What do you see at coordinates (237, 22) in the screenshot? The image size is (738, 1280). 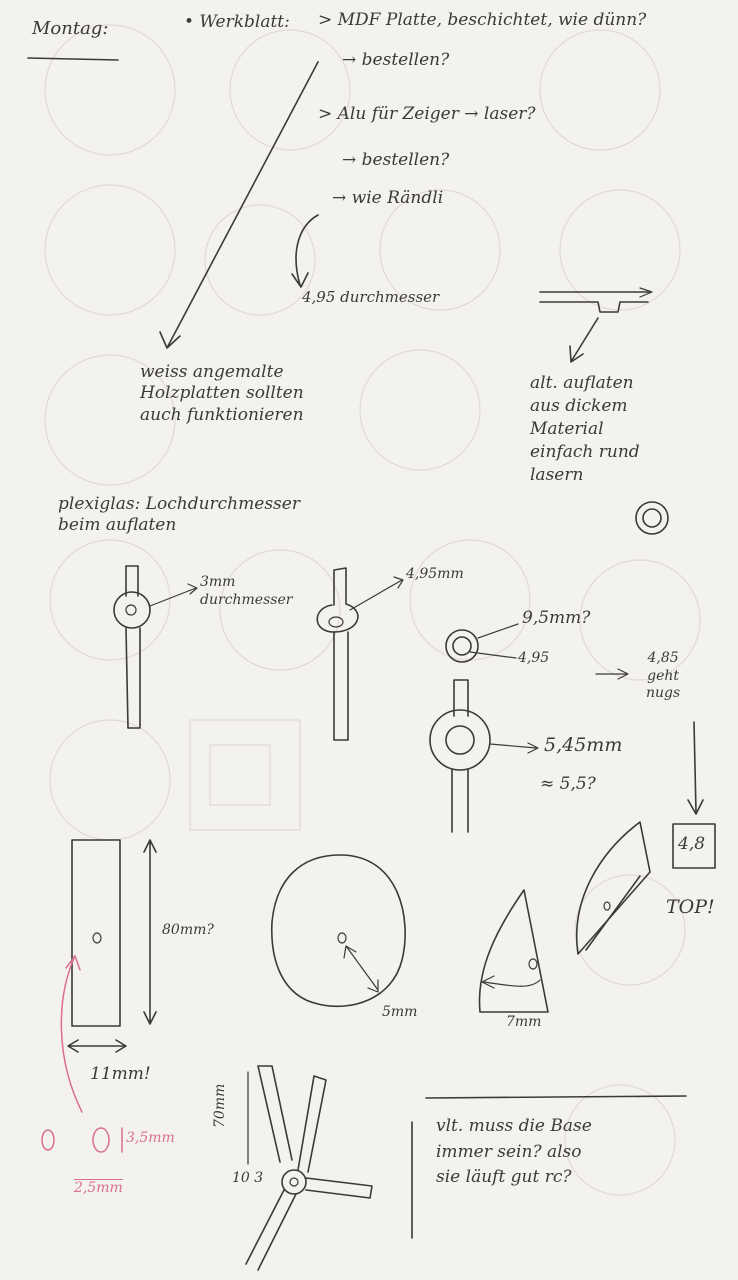 I see `werkblatt-label: • Werkblatt:` at bounding box center [237, 22].